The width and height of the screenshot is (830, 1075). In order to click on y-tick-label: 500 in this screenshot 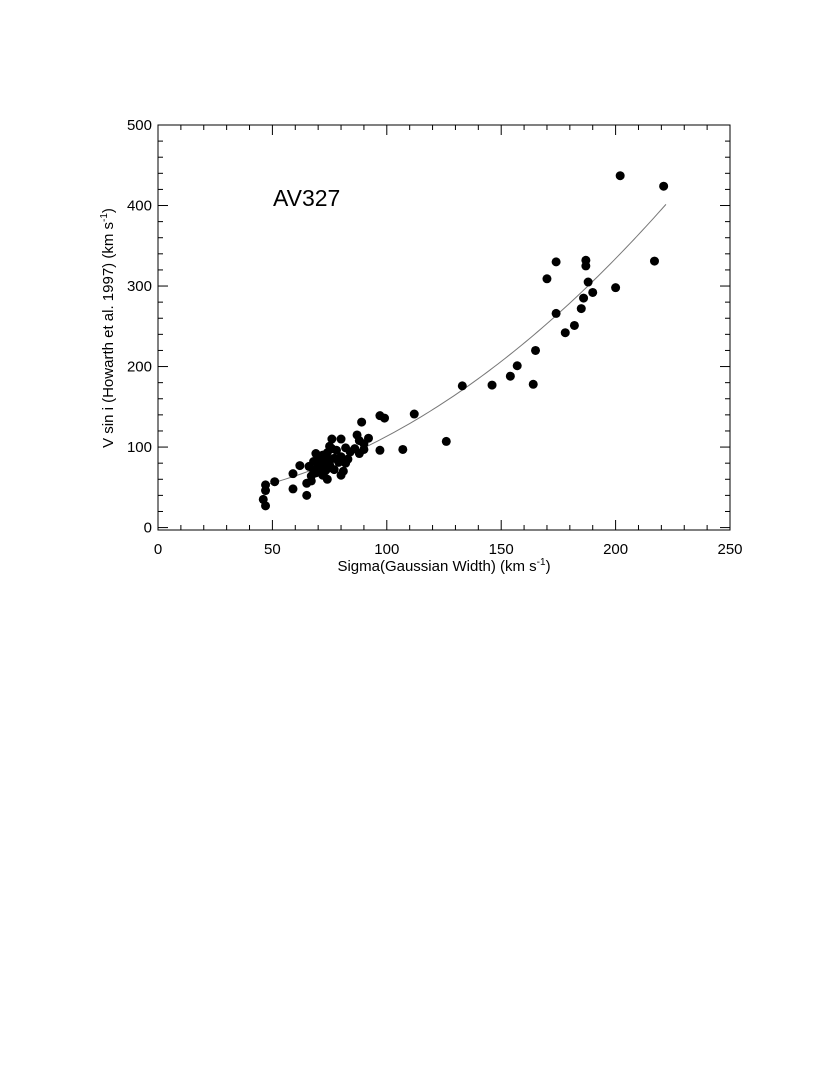, I will do `click(139, 125)`.